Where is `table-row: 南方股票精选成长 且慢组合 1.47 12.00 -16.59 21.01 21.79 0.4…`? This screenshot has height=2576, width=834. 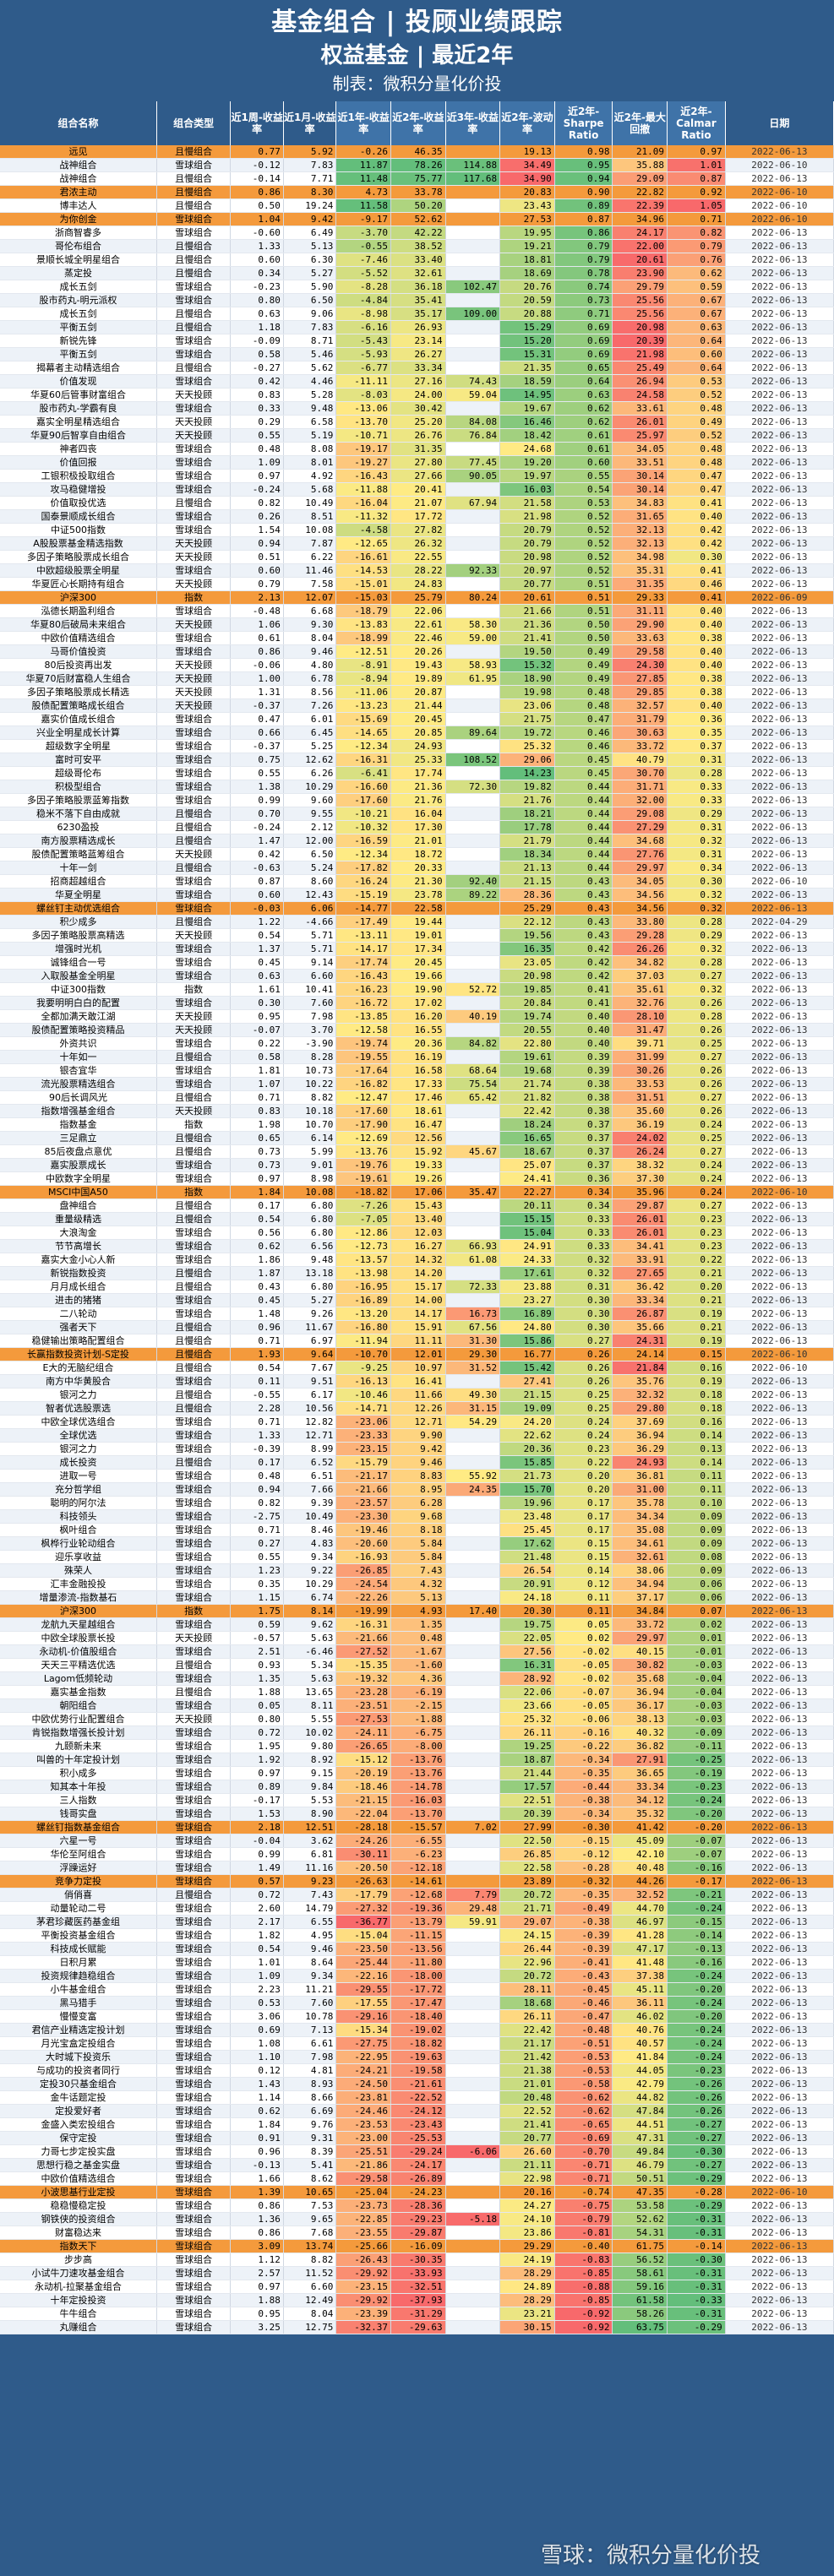 table-row: 南方股票精选成长 且慢组合 1.47 12.00 -16.59 21.01 21.79 0.4… is located at coordinates (417, 841).